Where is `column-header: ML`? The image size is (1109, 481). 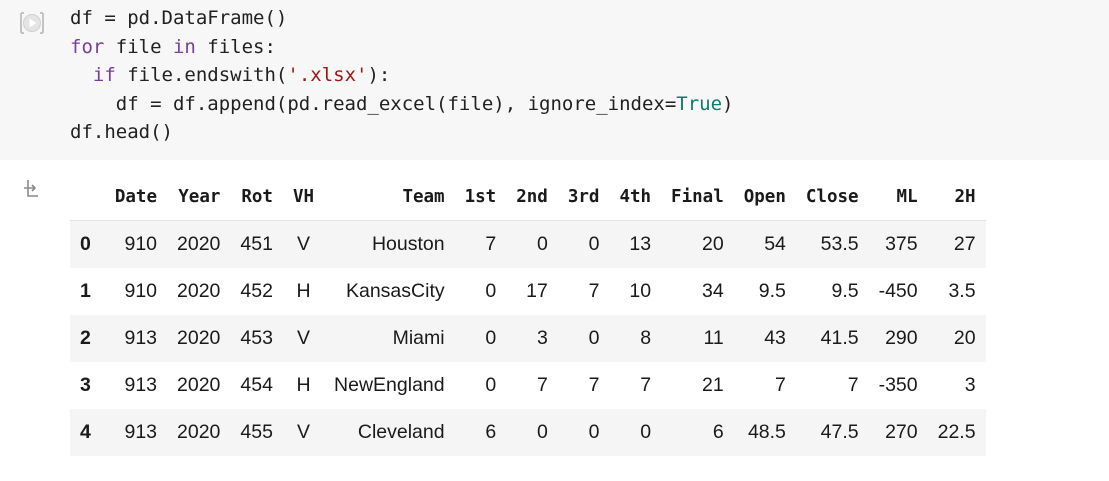 column-header: ML is located at coordinates (898, 197).